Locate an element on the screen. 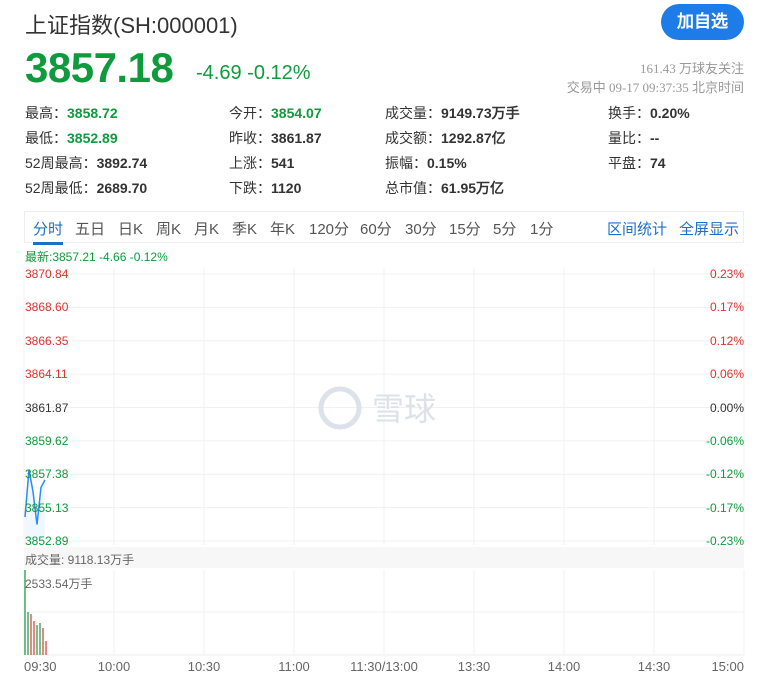 This screenshot has width=769, height=690. pct-tick: 0.12% is located at coordinates (726, 340).